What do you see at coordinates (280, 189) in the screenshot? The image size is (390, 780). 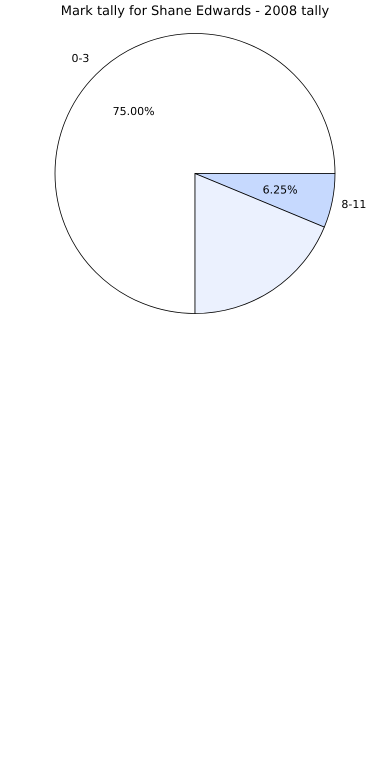 I see `data-label: 6.25%` at bounding box center [280, 189].